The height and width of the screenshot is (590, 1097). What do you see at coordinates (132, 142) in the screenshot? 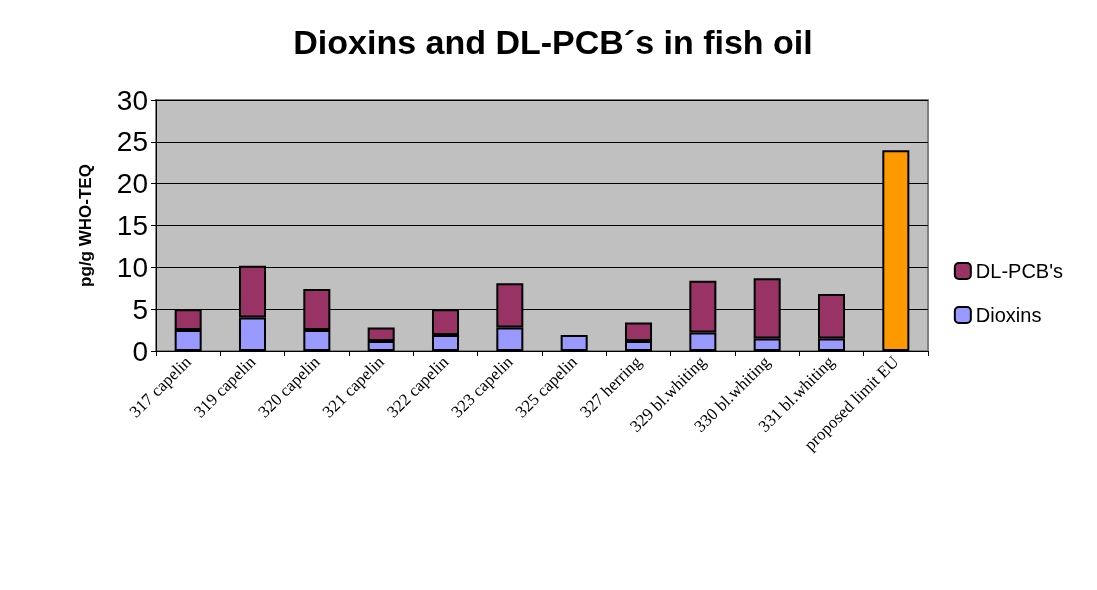
I see `y-tick-label: 25` at bounding box center [132, 142].